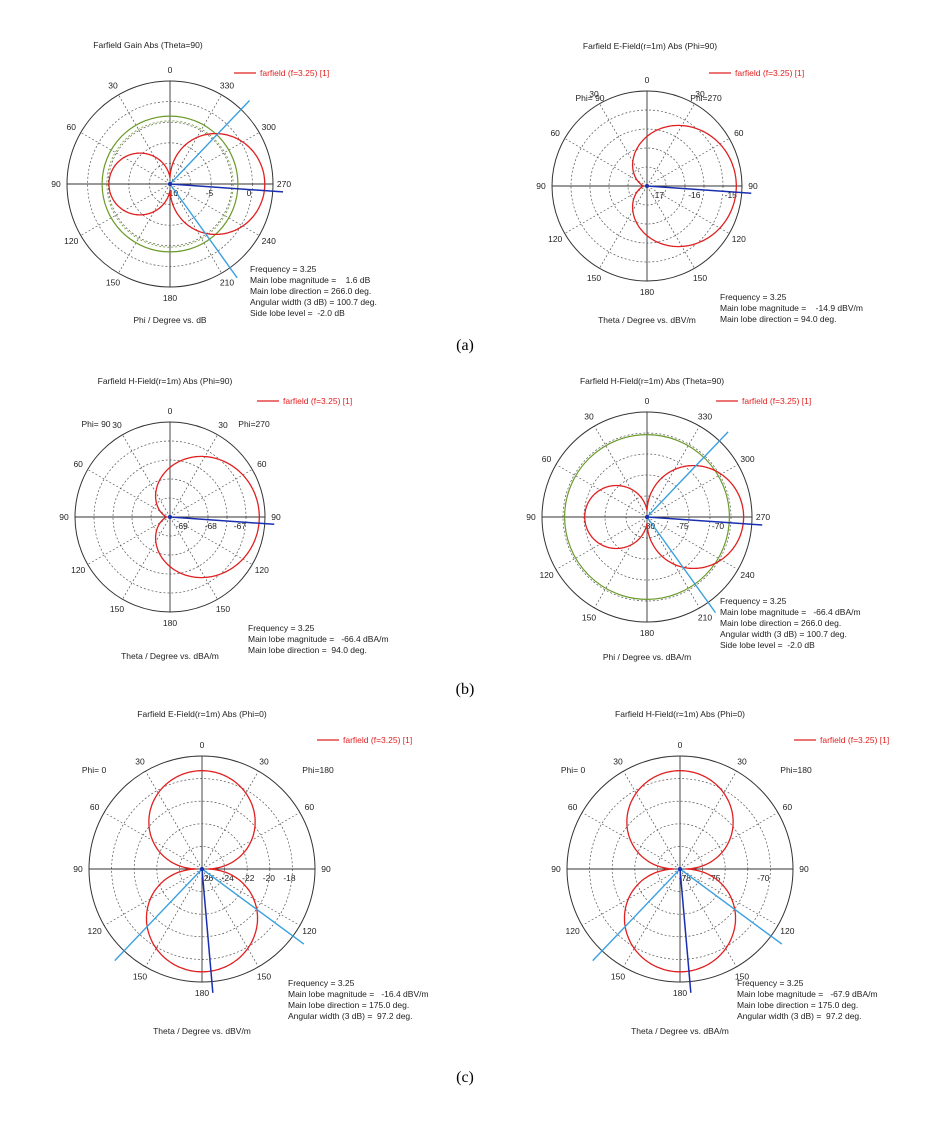 The height and width of the screenshot is (1135, 931). Describe the element at coordinates (658, 195) in the screenshot. I see `radial-tick-label: -17` at that location.